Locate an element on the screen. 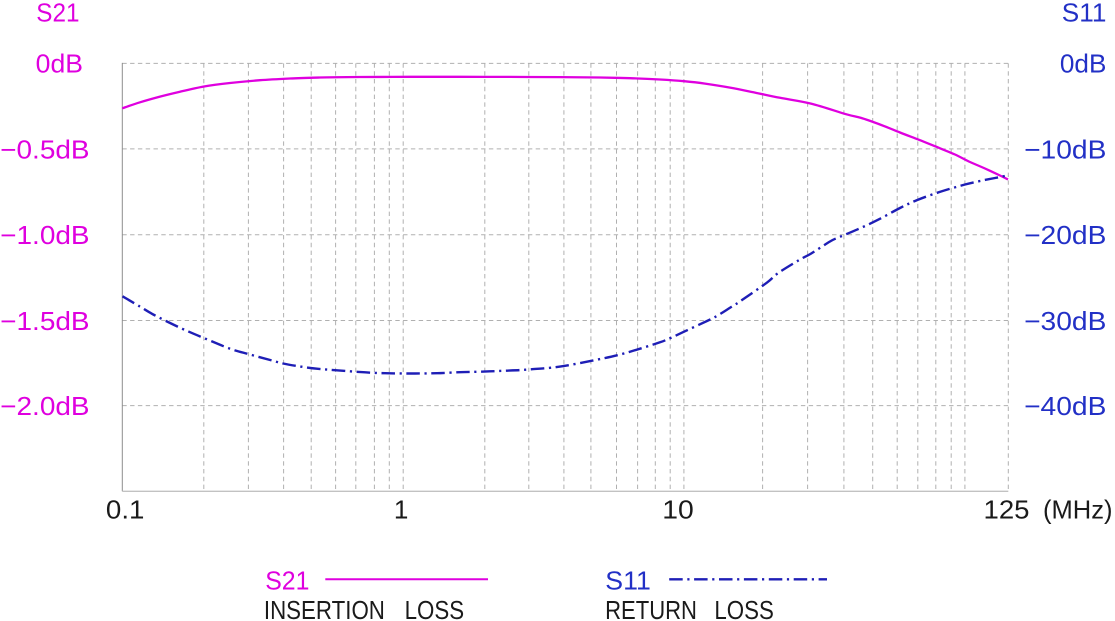  svg-text: INSERTION is located at coordinates (324, 608).